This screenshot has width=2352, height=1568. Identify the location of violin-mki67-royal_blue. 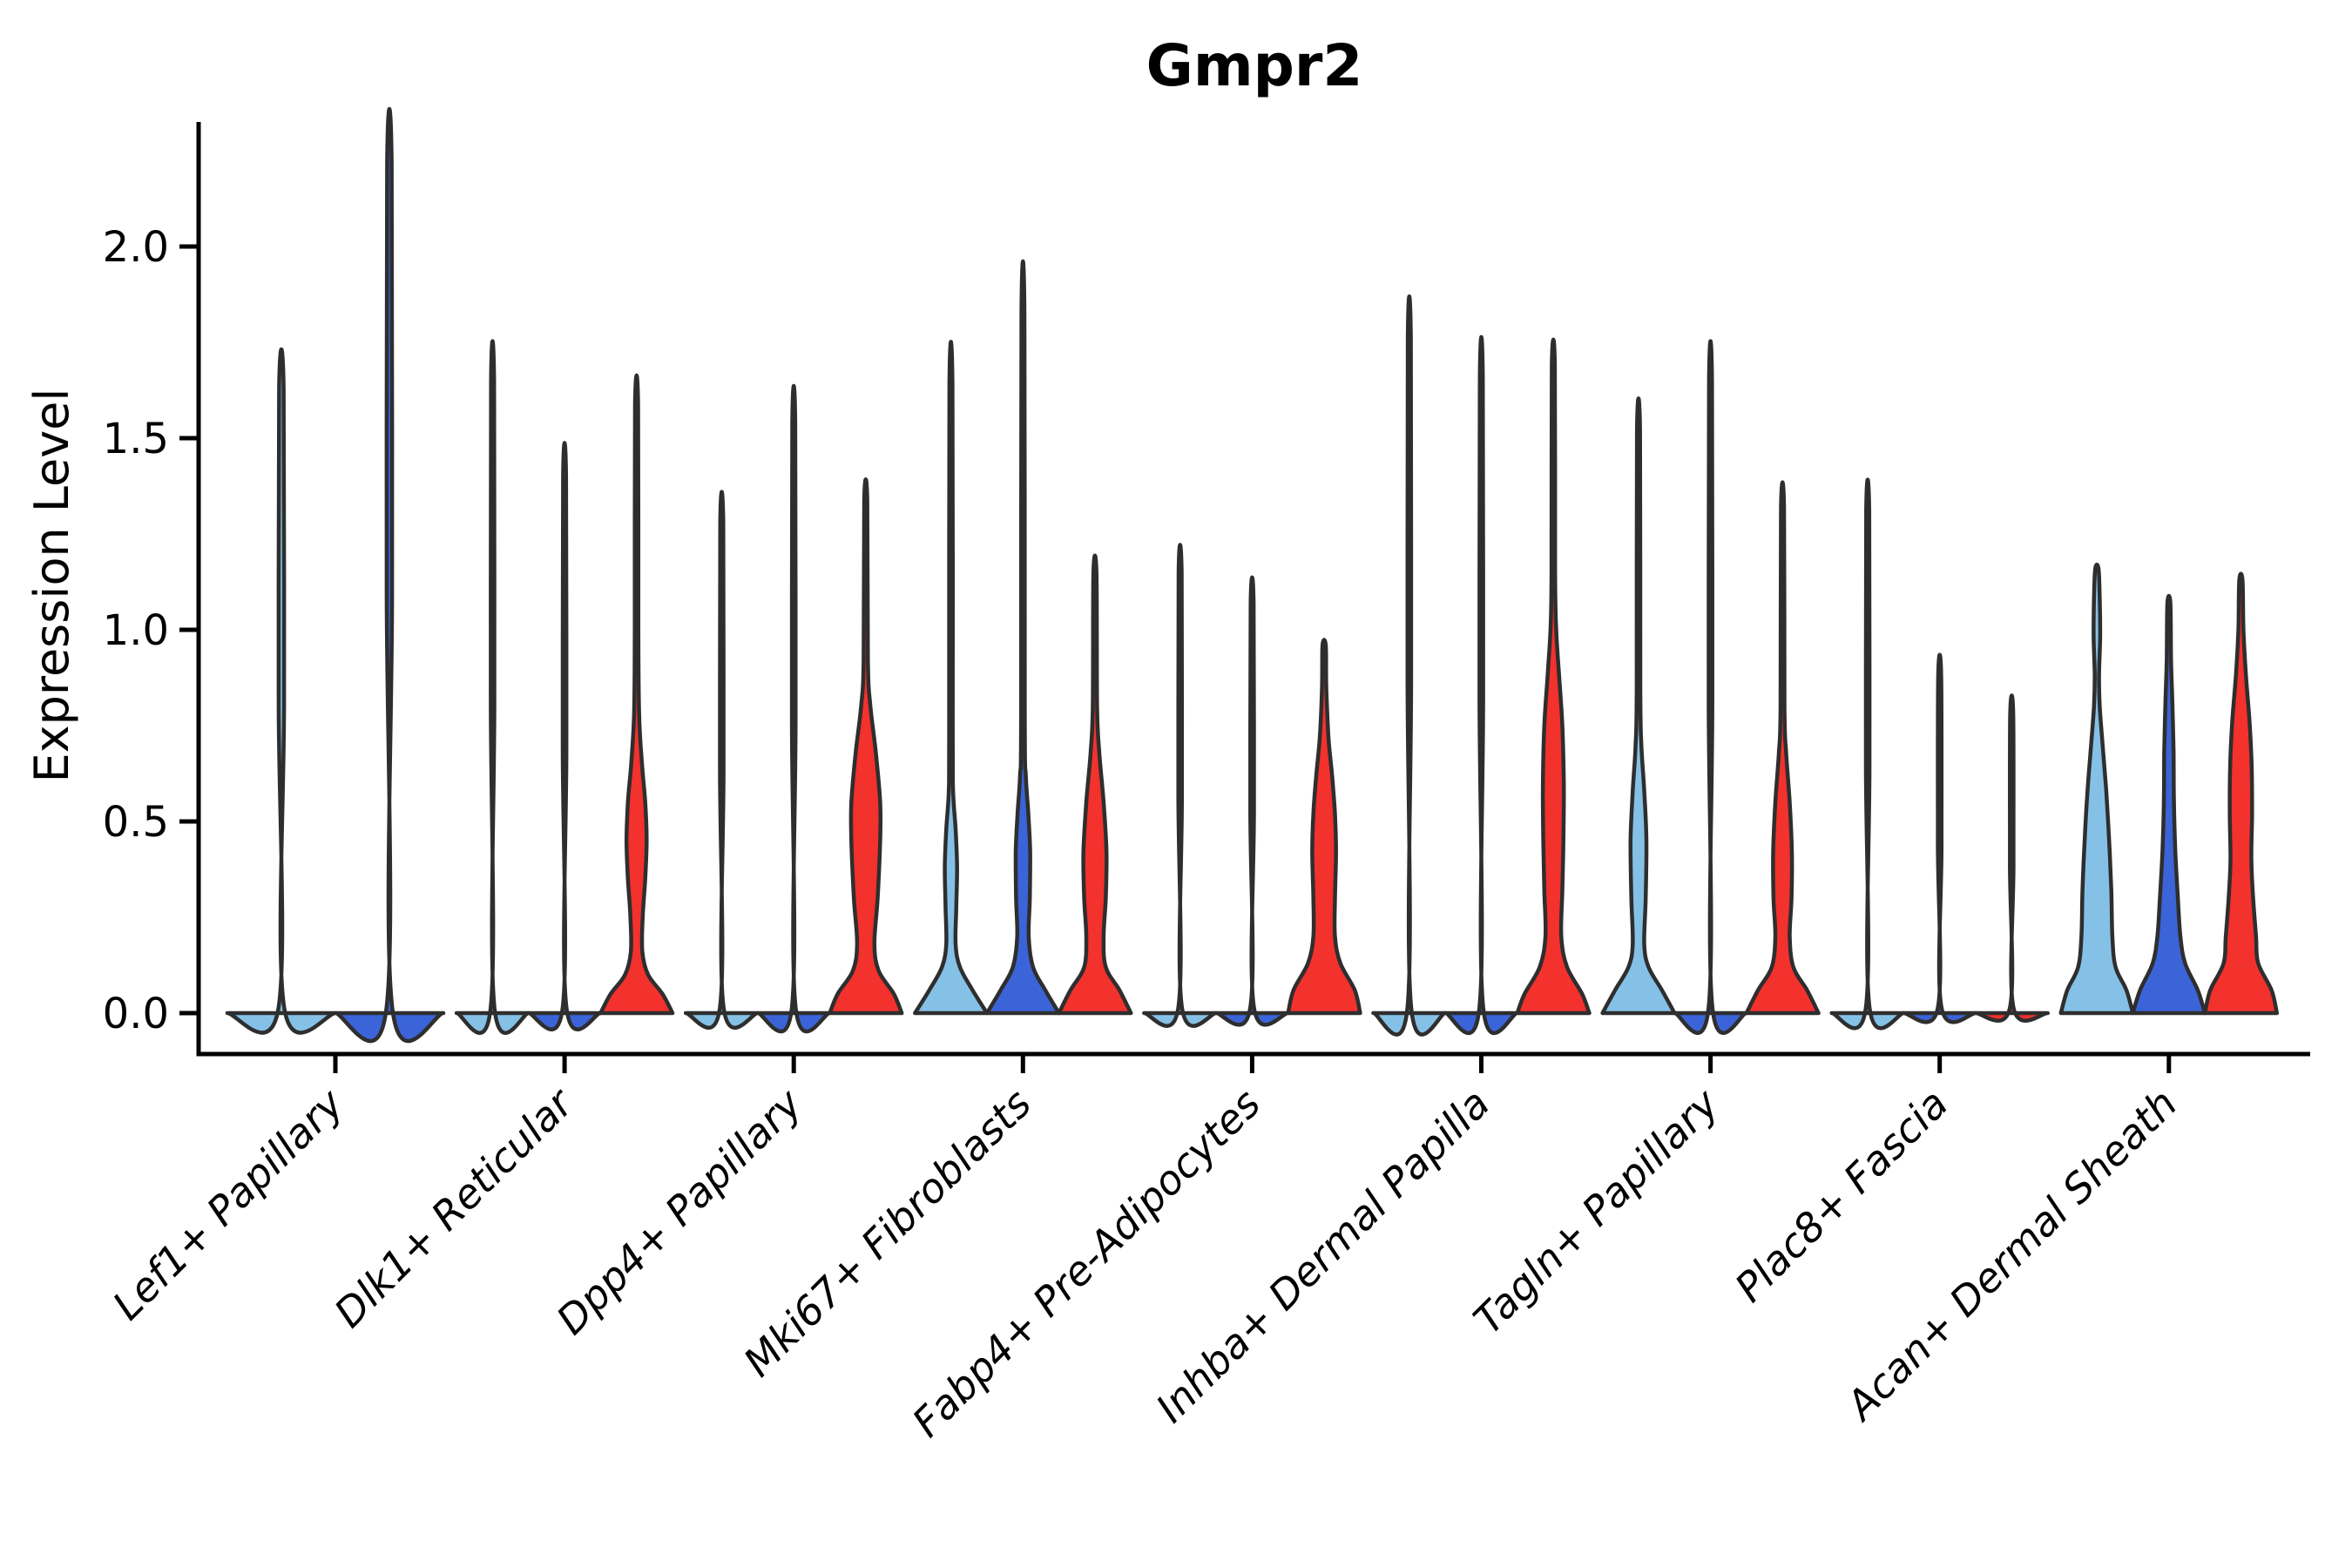
(1023, 638).